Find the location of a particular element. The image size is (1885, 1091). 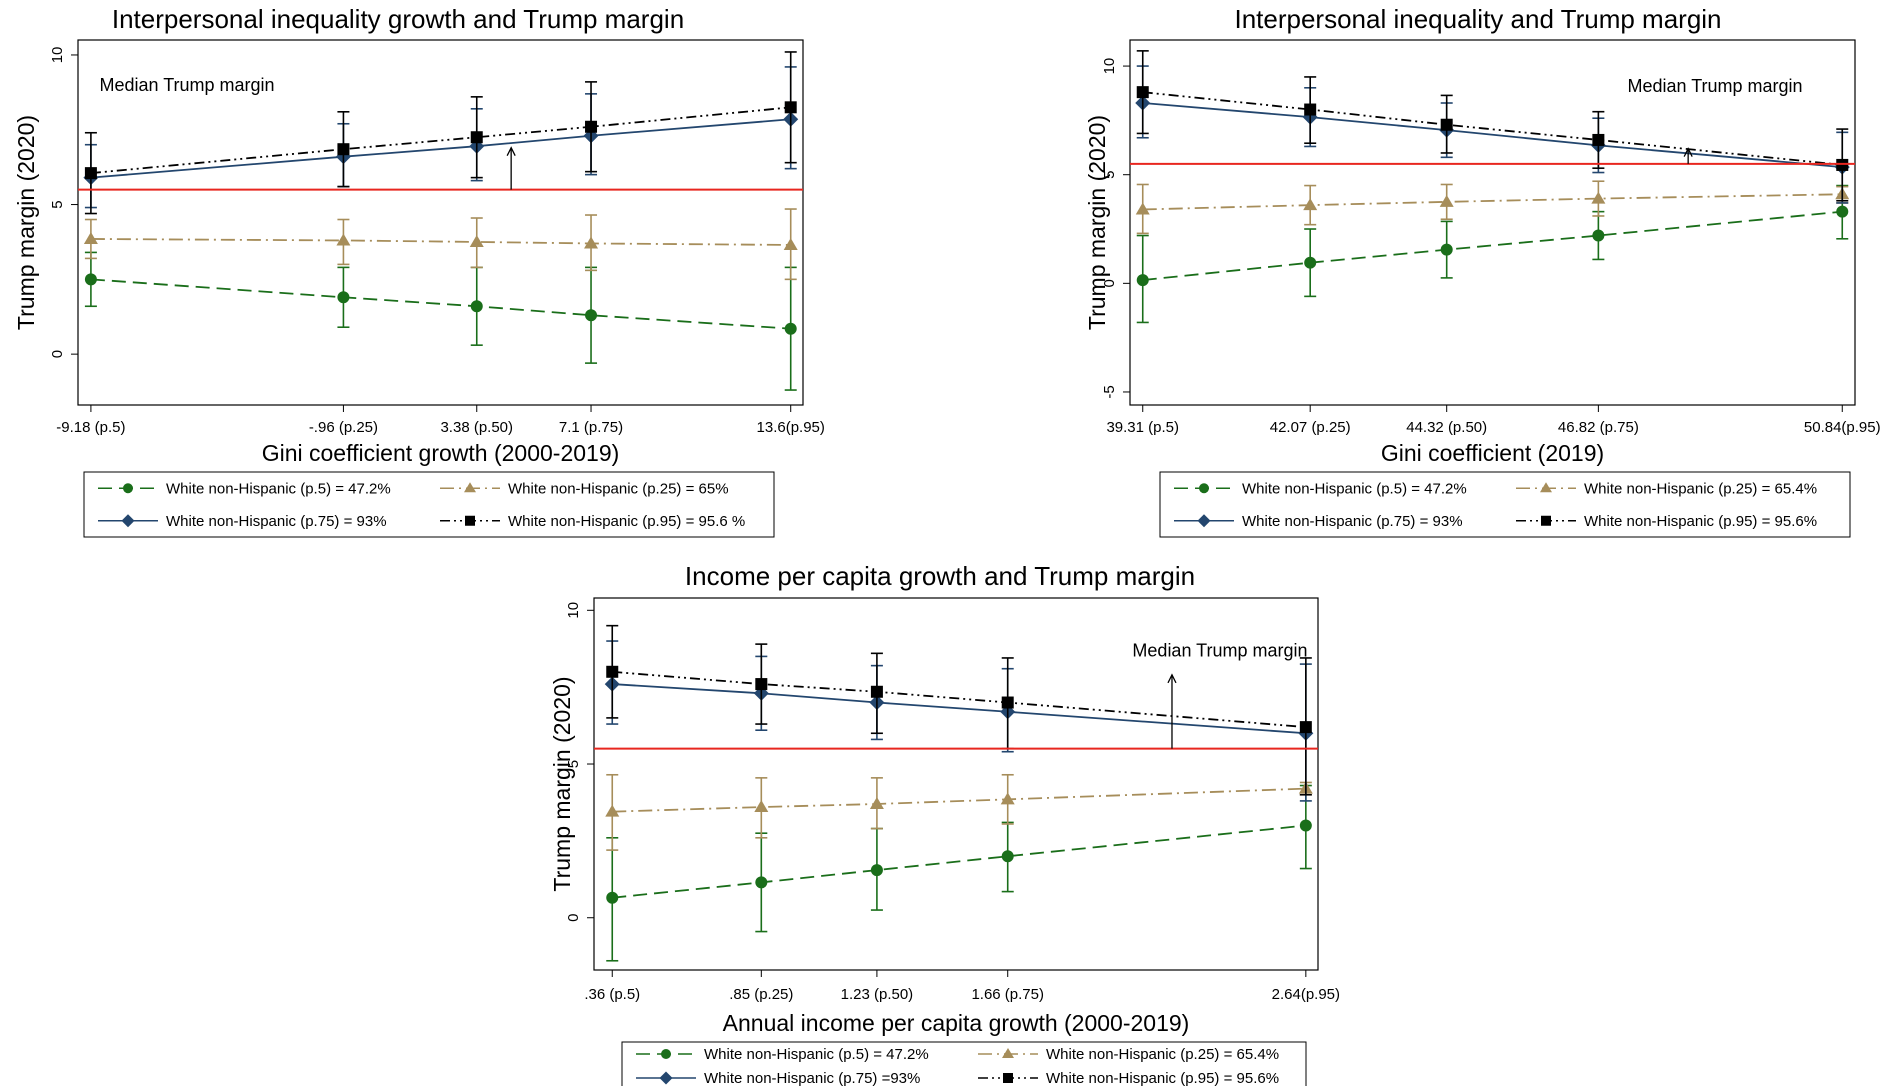

y-tick-label: 10 is located at coordinates (573, 610).